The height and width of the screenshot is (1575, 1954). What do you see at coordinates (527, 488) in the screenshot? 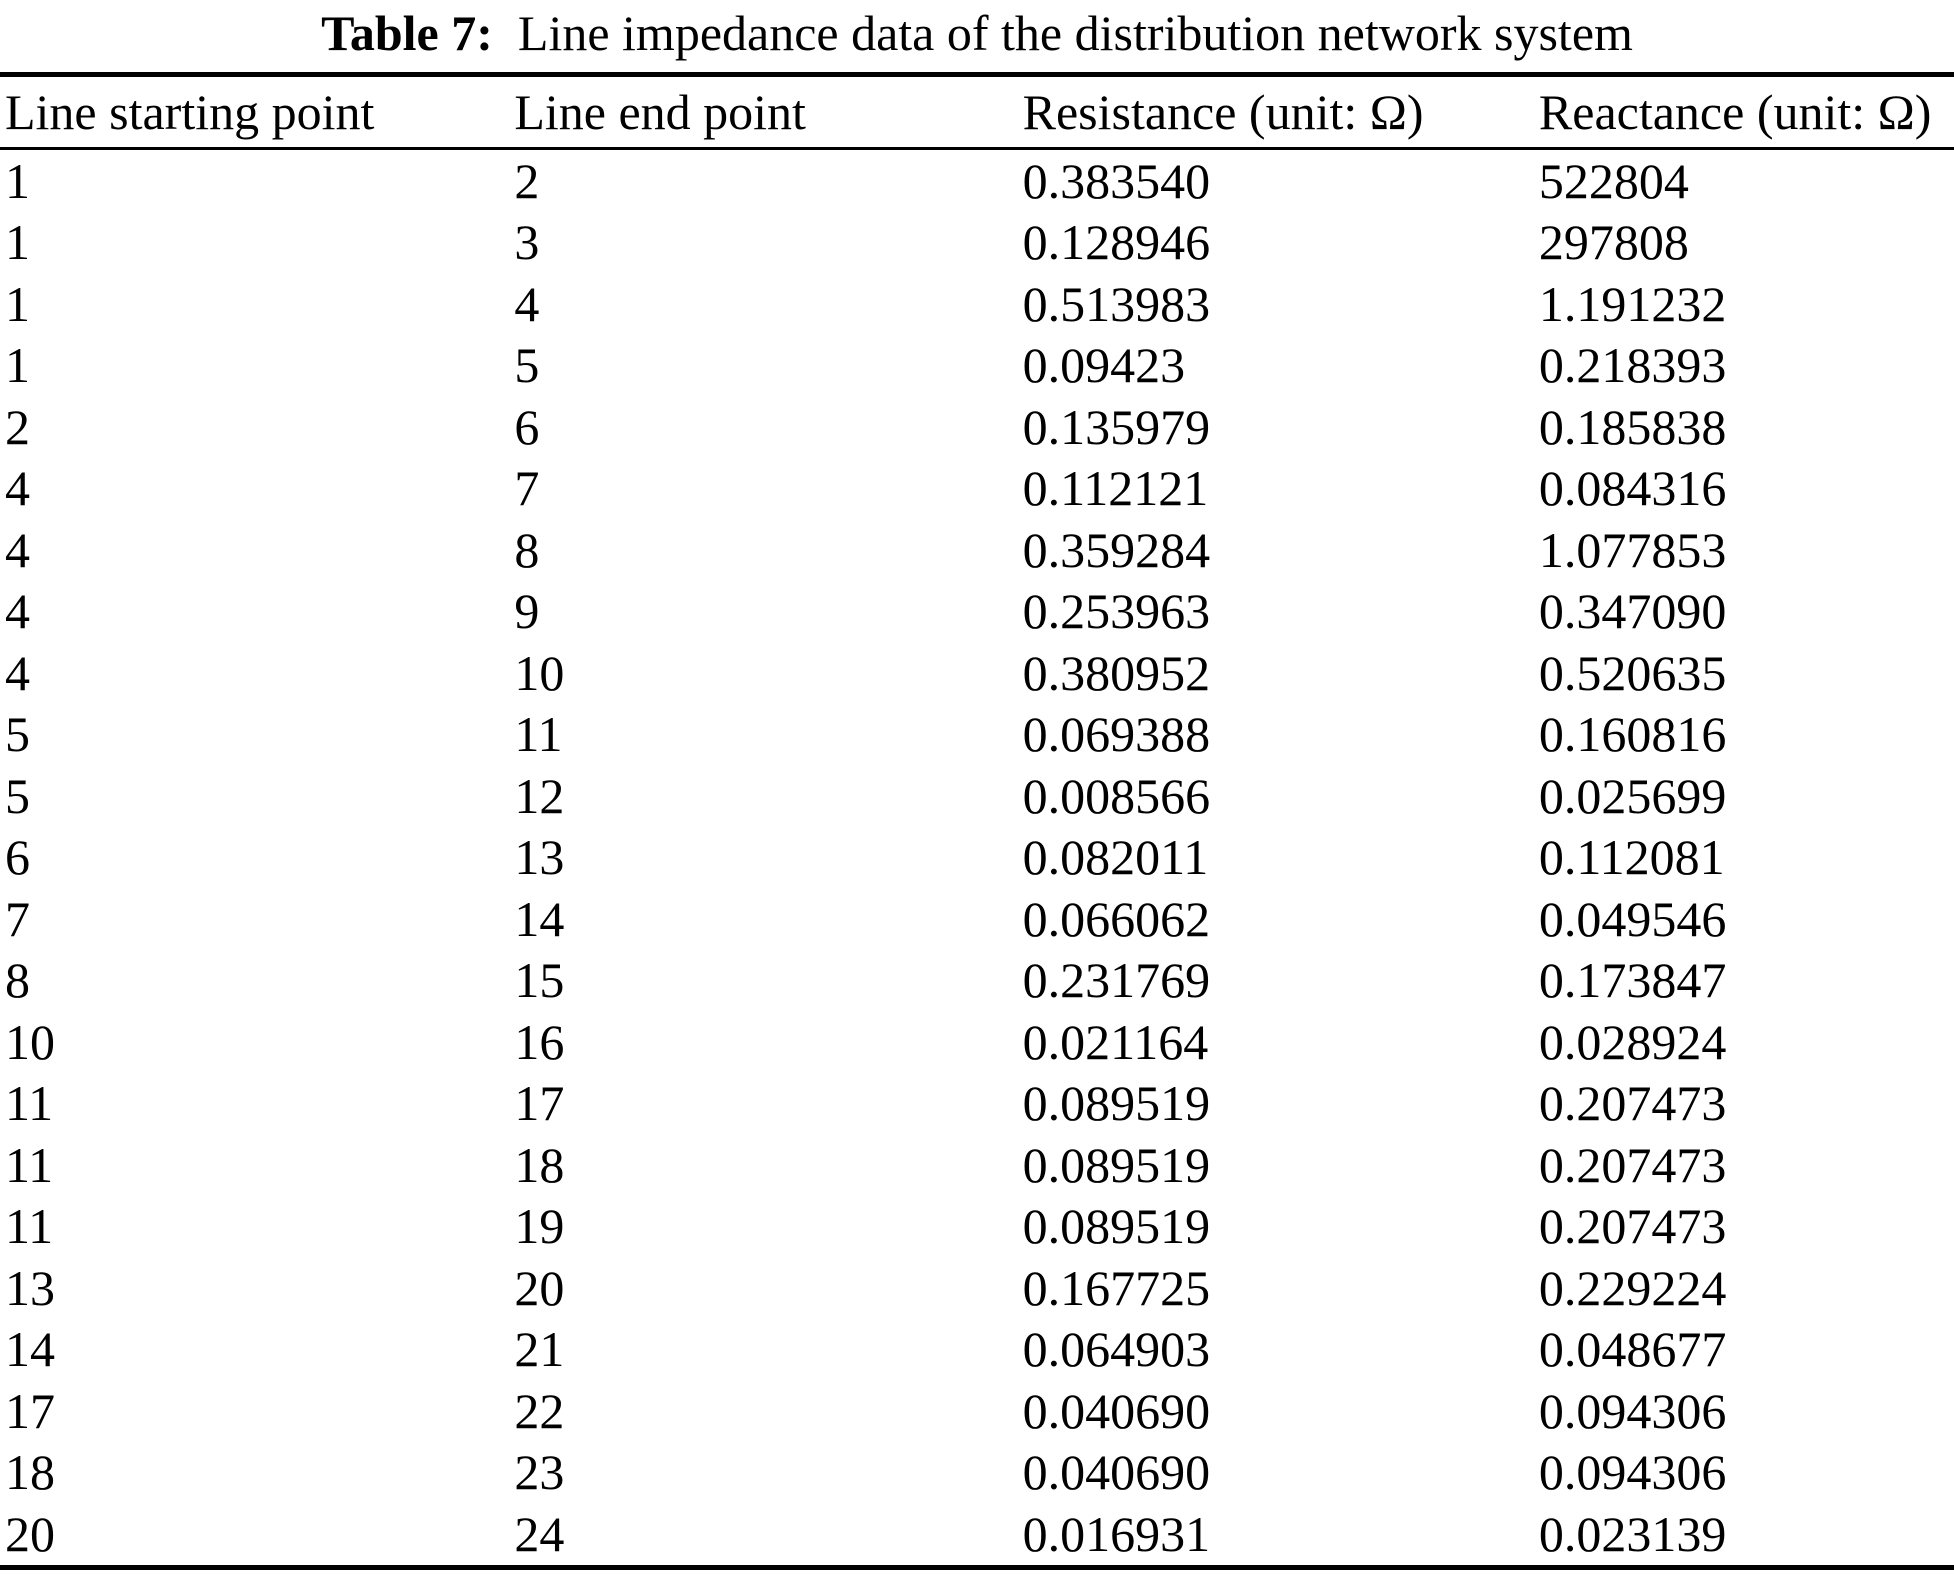
I see `line-end-point-cell: 7` at bounding box center [527, 488].